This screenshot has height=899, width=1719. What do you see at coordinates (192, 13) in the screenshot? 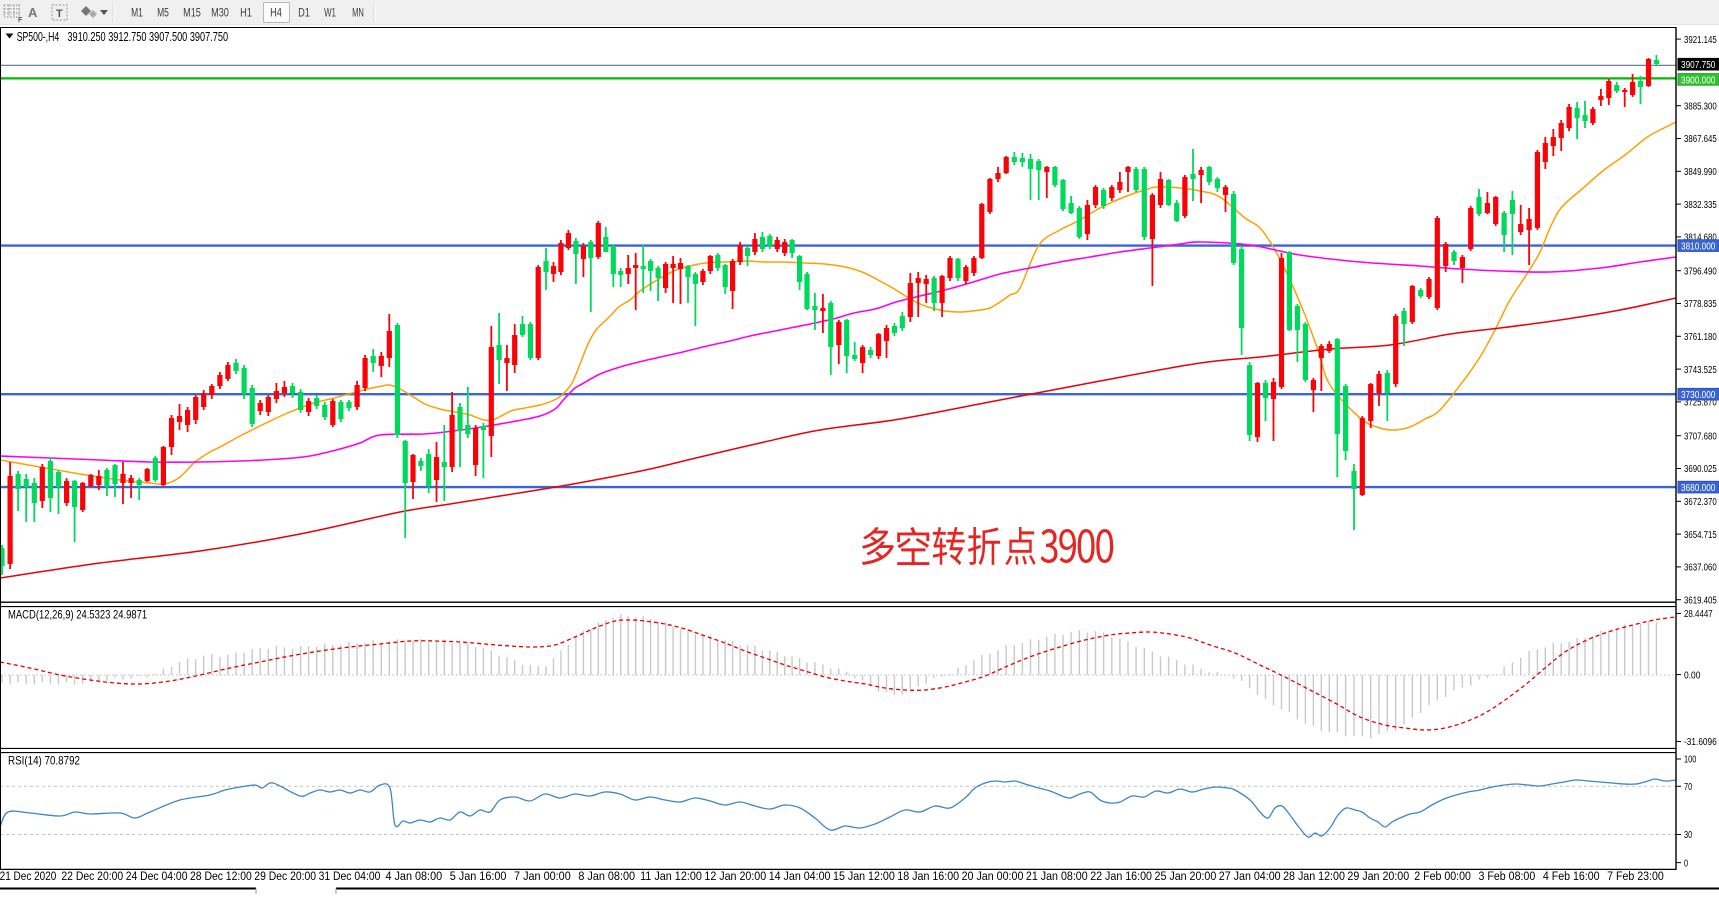
I see `svg-text: M15` at bounding box center [192, 13].